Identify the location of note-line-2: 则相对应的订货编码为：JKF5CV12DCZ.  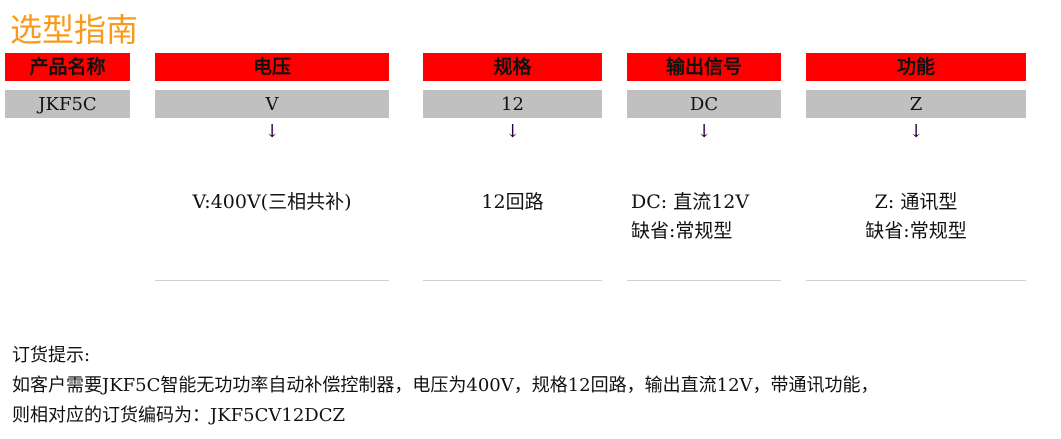
(178, 415).